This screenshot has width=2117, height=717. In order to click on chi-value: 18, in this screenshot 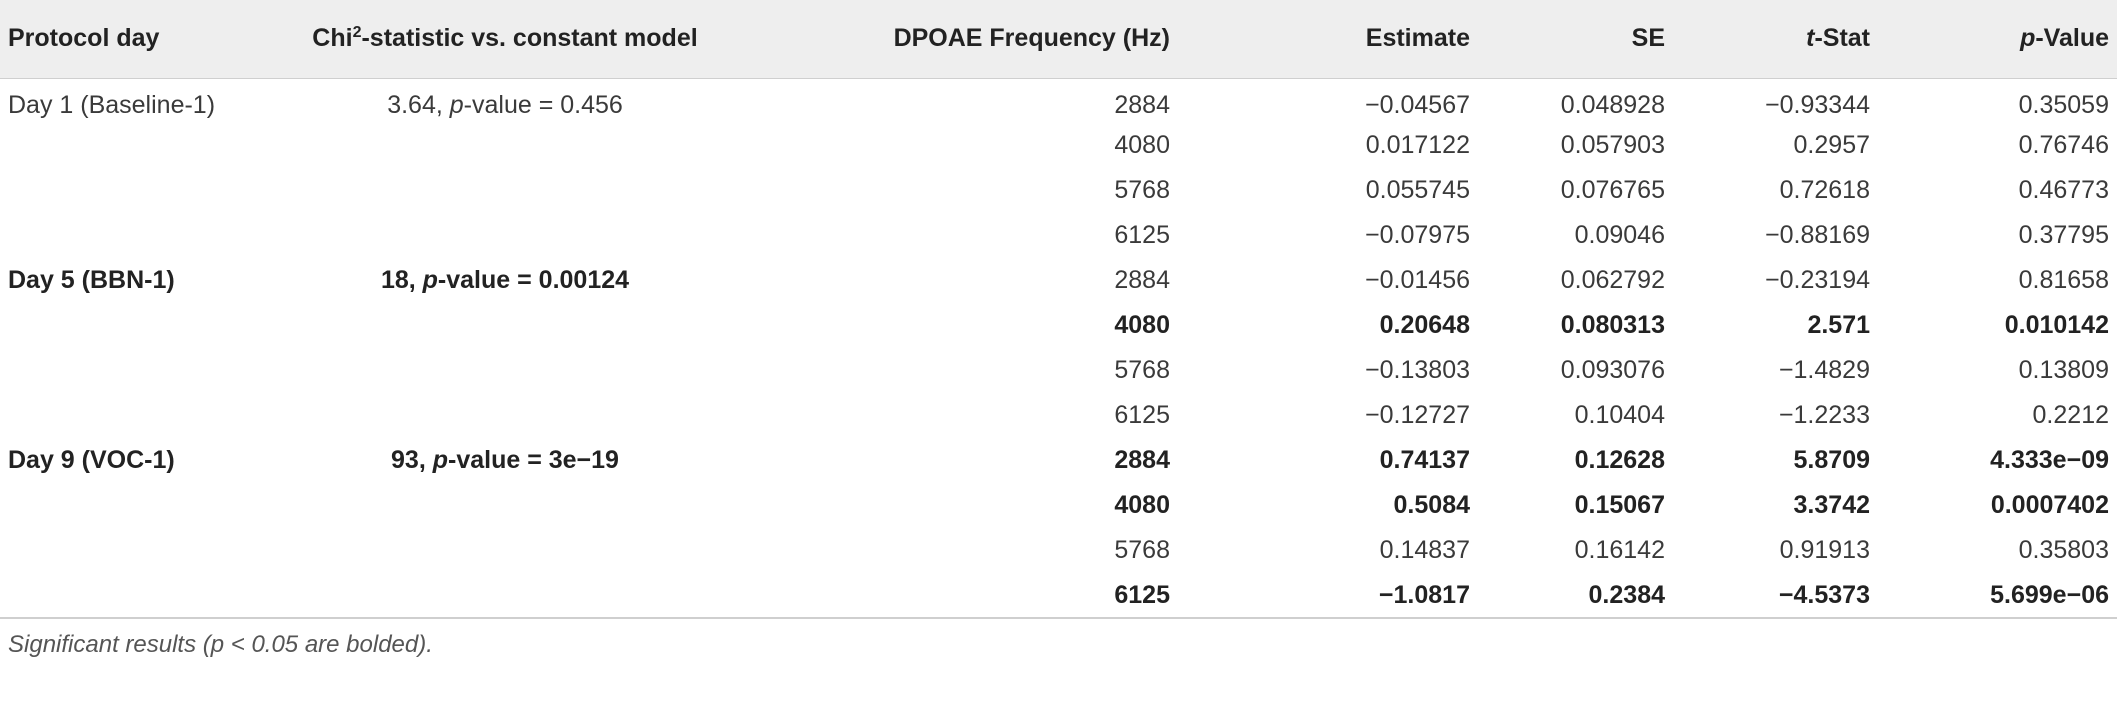, I will do `click(401, 280)`.